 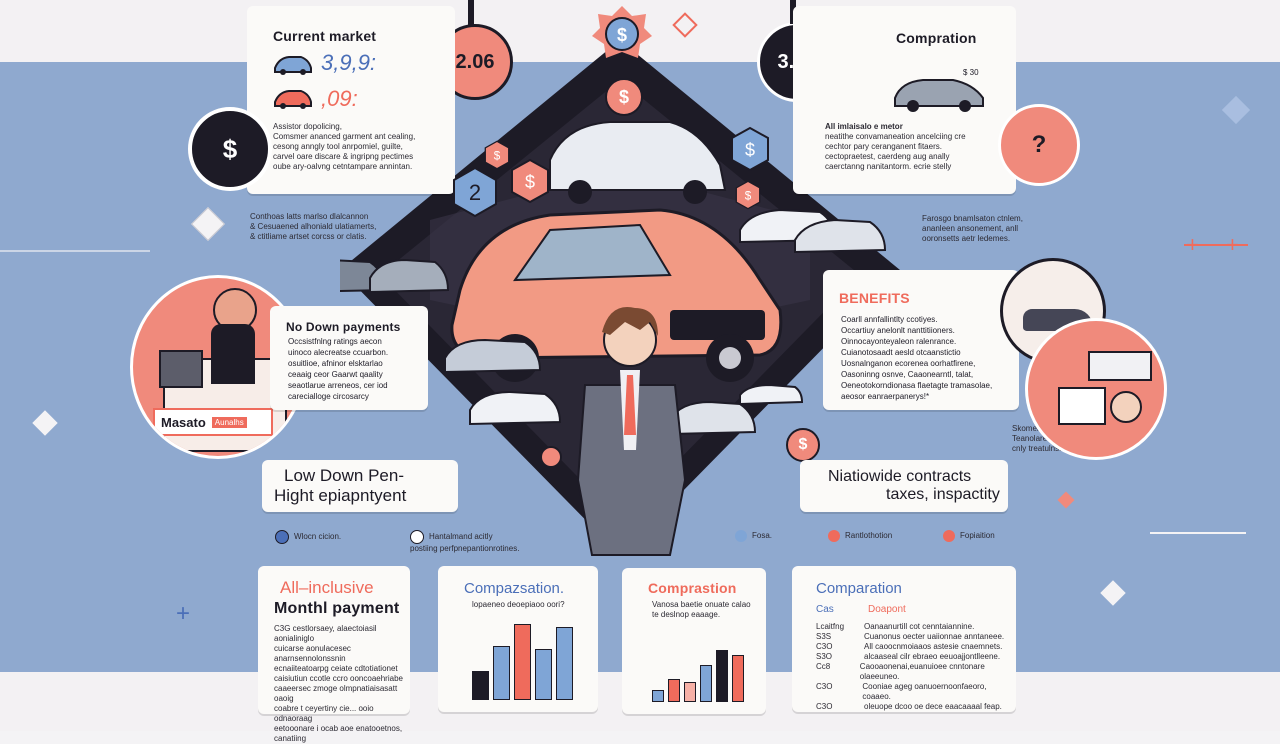 What do you see at coordinates (914, 707) in the screenshot?
I see `table-row: C3O oleuope dcoo oe dece eaacaaaal feap.` at bounding box center [914, 707].